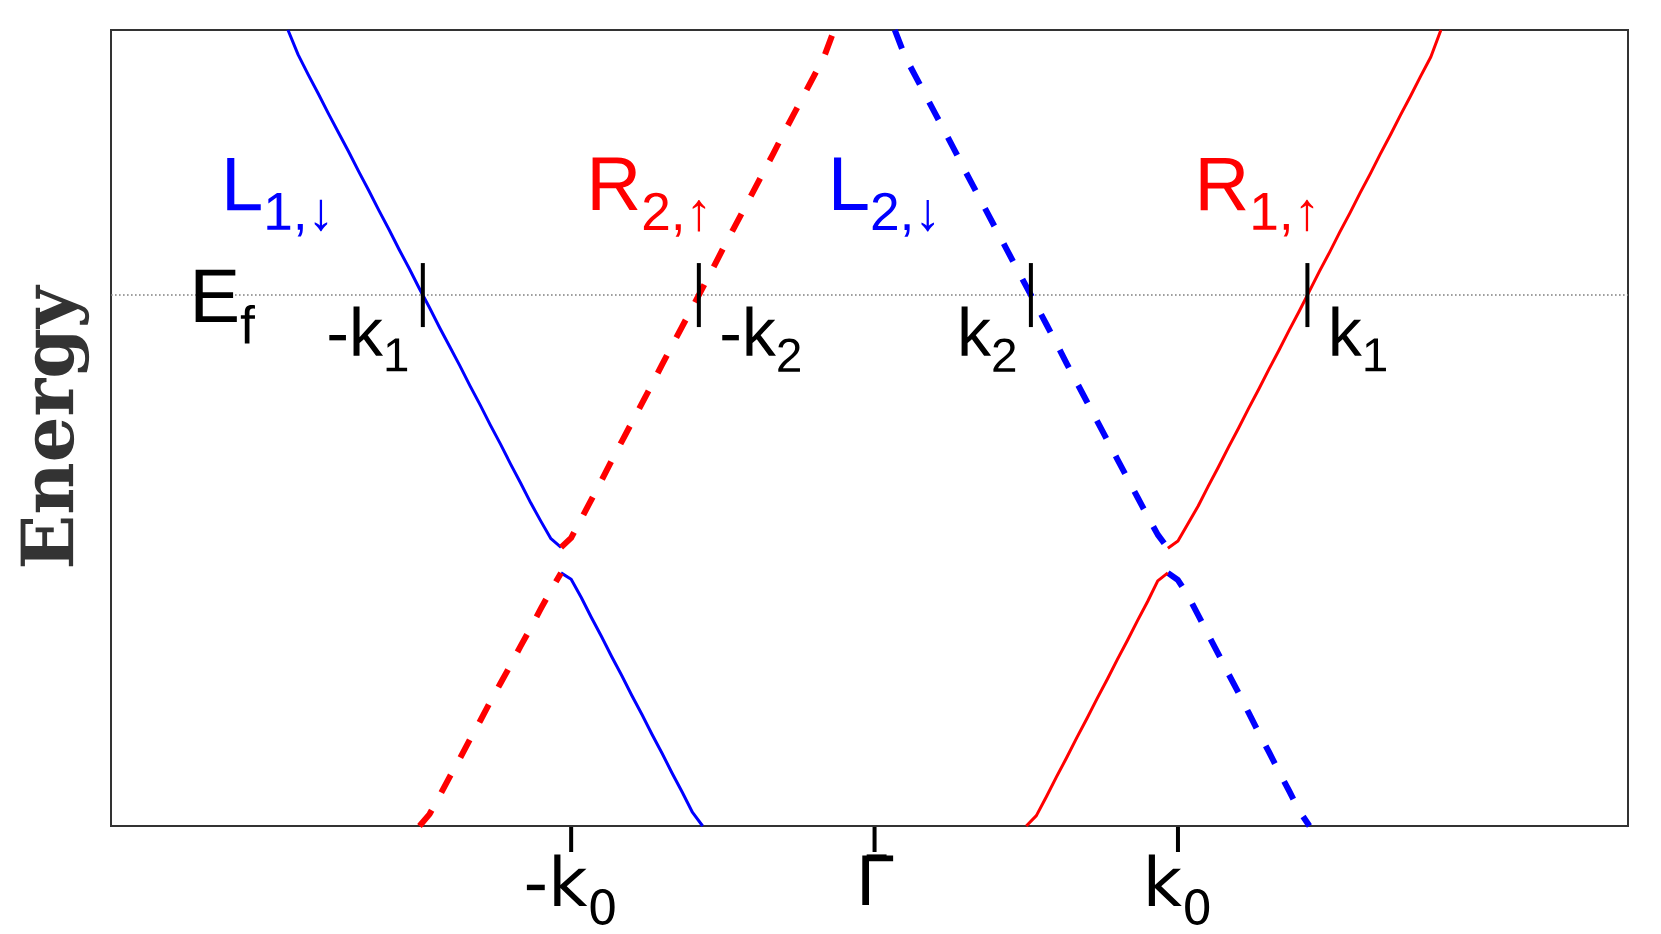 The image size is (1661, 934). I want to click on series-label: R$_{2,↑}$, so click(649, 197).